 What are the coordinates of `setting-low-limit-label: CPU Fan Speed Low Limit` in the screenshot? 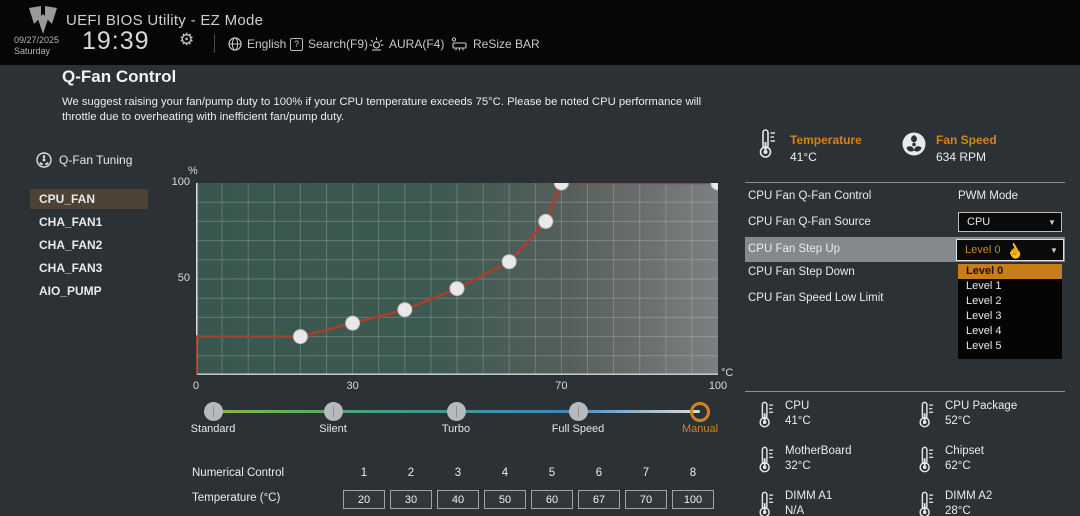 It's located at (816, 298).